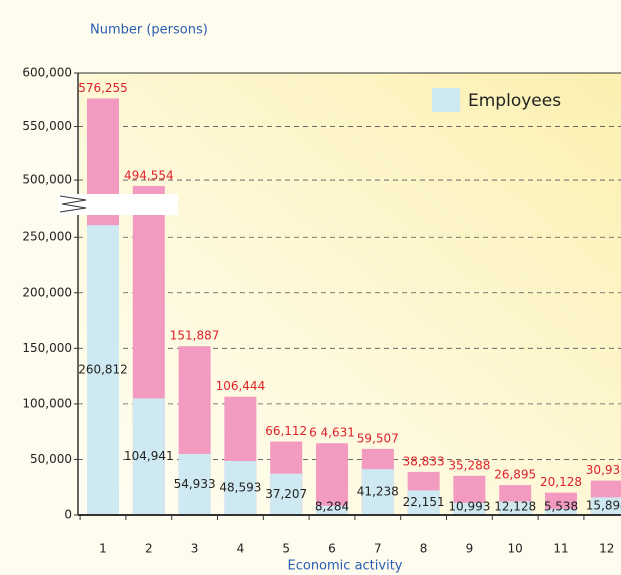 The width and height of the screenshot is (621, 575). Describe the element at coordinates (469, 465) in the screenshot. I see `total-label: 35,288` at that location.